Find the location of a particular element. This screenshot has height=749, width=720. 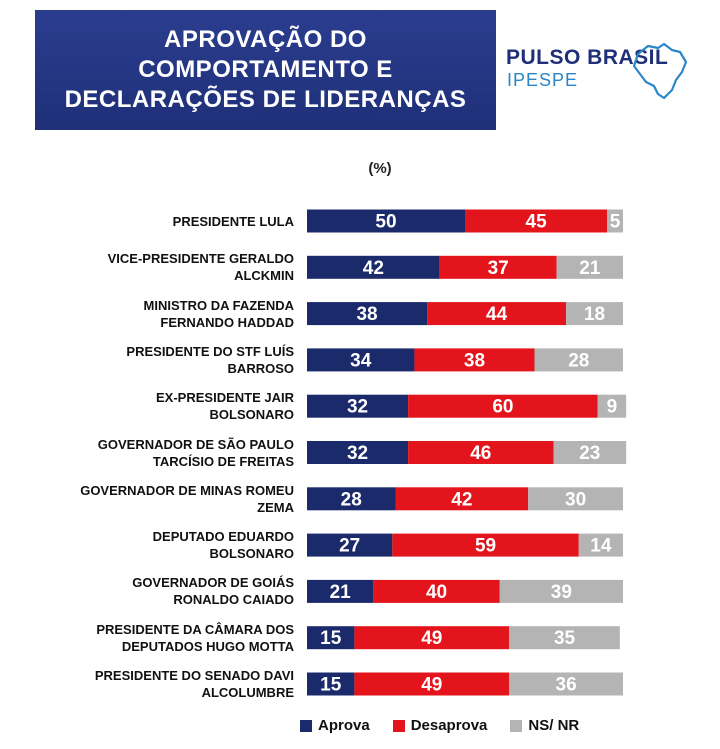

legend-label-desaprova: Desaprova is located at coordinates (449, 725).